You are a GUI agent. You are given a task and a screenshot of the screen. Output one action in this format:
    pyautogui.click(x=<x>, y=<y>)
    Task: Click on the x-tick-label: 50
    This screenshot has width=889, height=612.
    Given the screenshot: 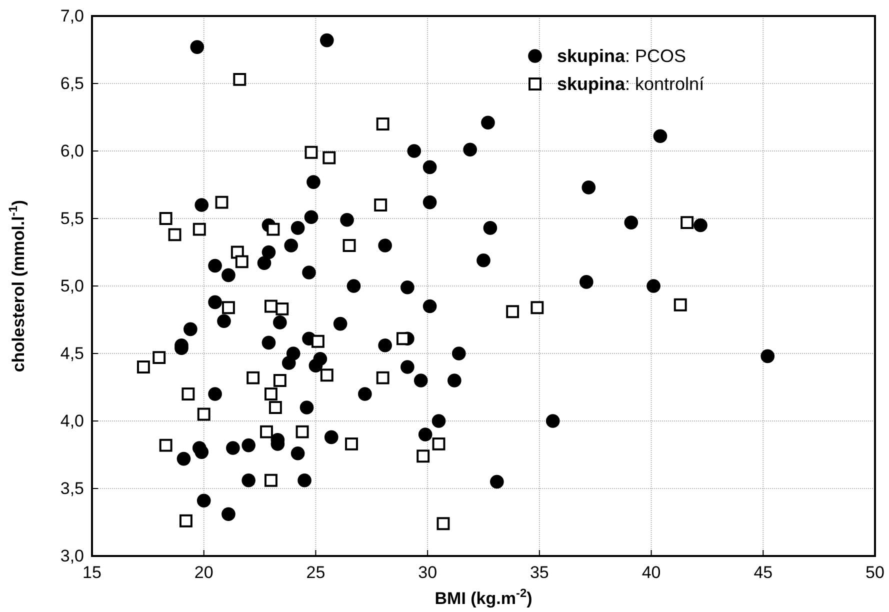 What is the action you would take?
    pyautogui.click(x=875, y=572)
    